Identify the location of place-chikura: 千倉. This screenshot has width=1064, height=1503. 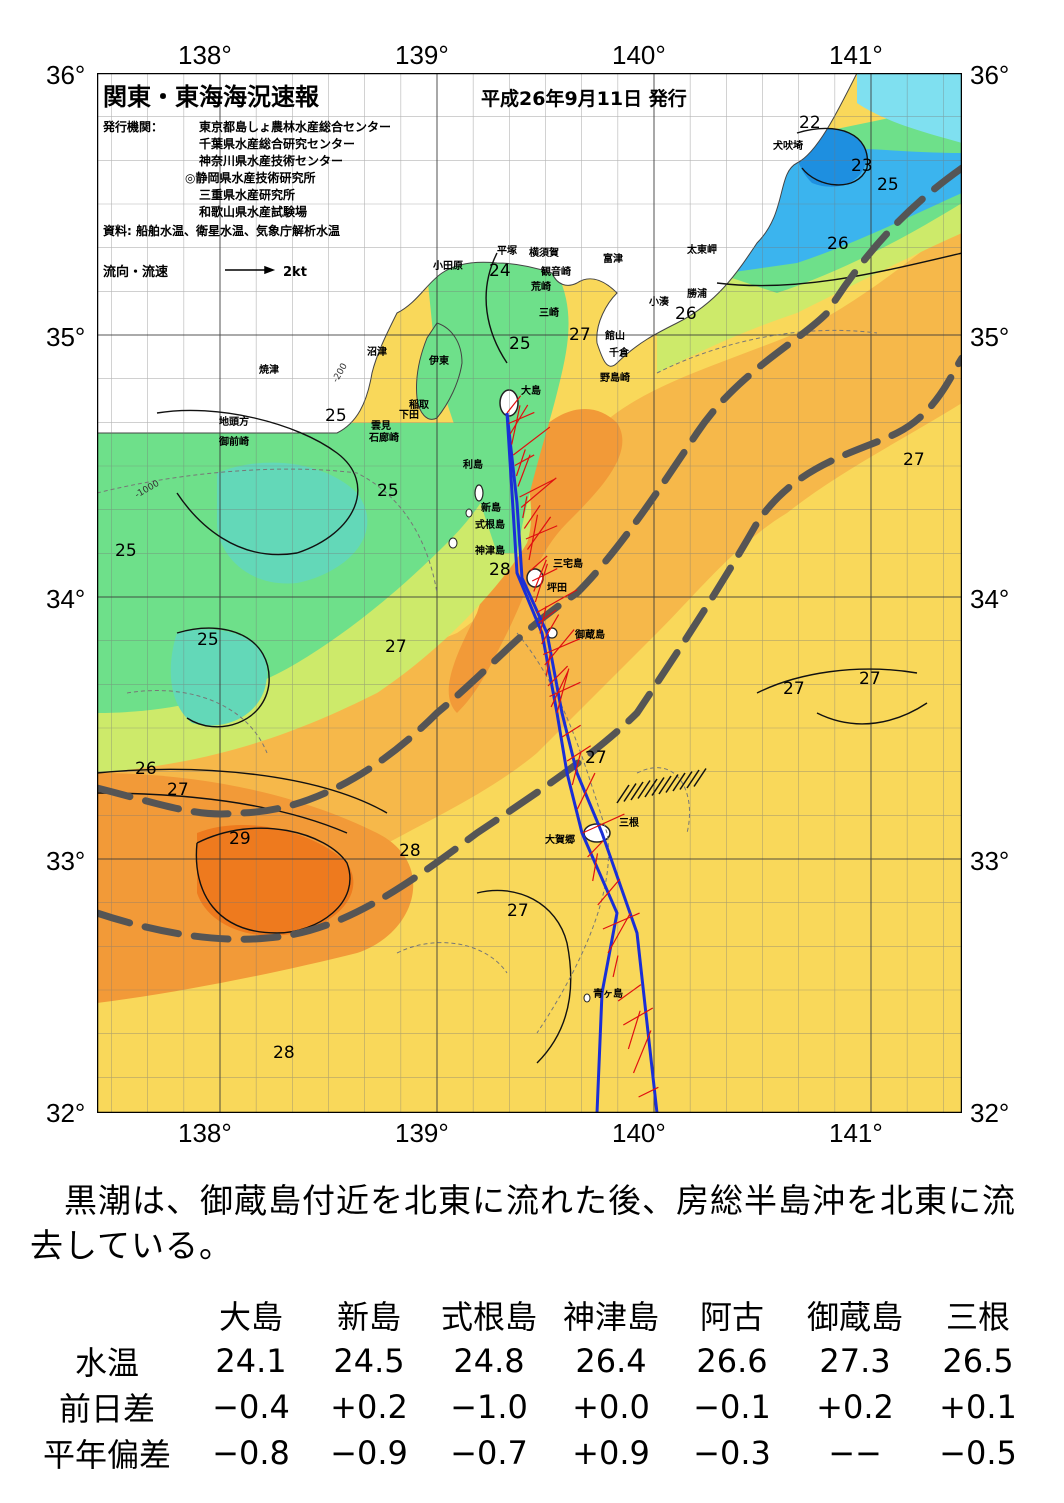
(619, 352).